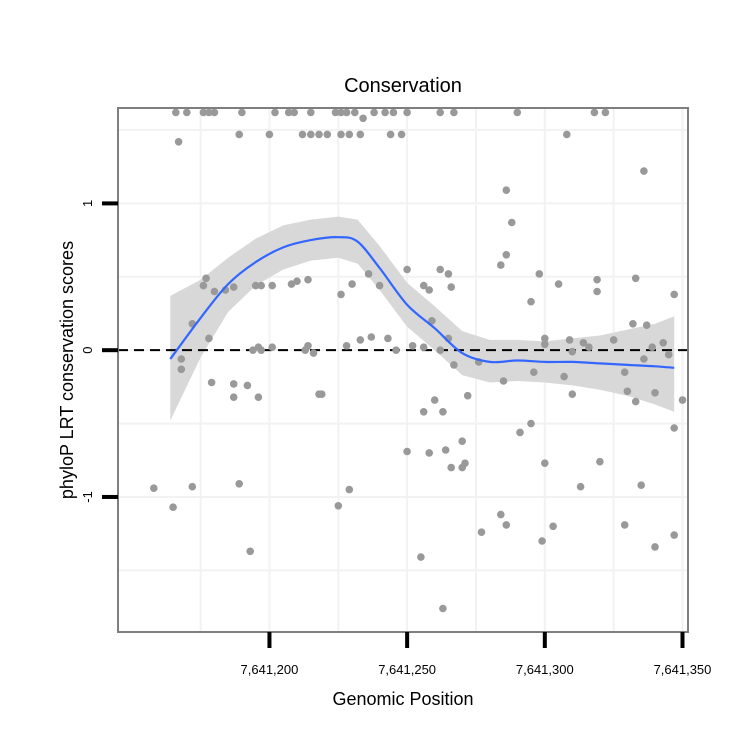  Describe the element at coordinates (87, 350) in the screenshot. I see `y-tick-label: 0` at that location.